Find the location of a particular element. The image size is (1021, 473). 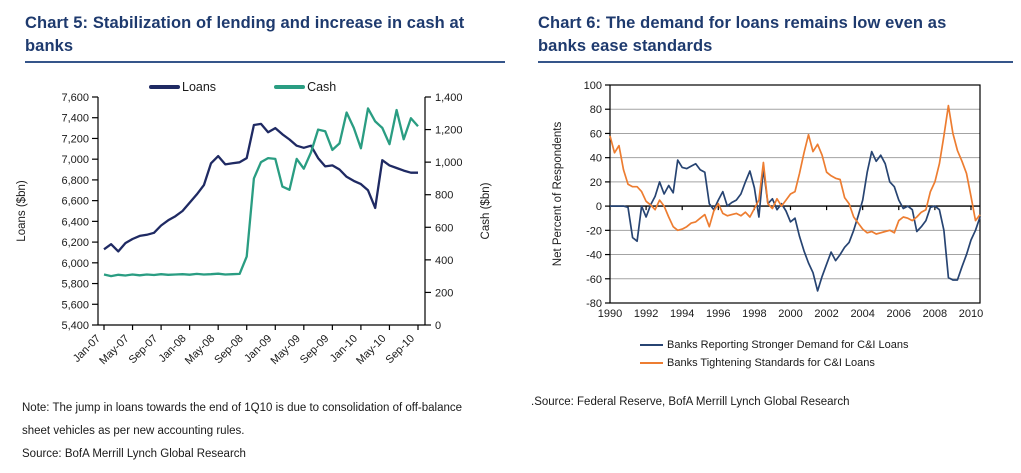

demand-line-swatch is located at coordinates (651, 345).